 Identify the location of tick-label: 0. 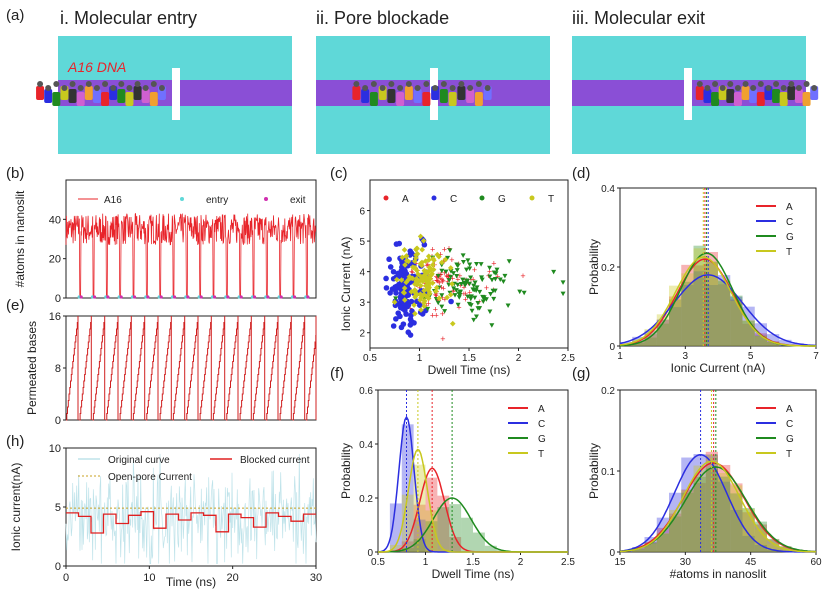
(58, 421).